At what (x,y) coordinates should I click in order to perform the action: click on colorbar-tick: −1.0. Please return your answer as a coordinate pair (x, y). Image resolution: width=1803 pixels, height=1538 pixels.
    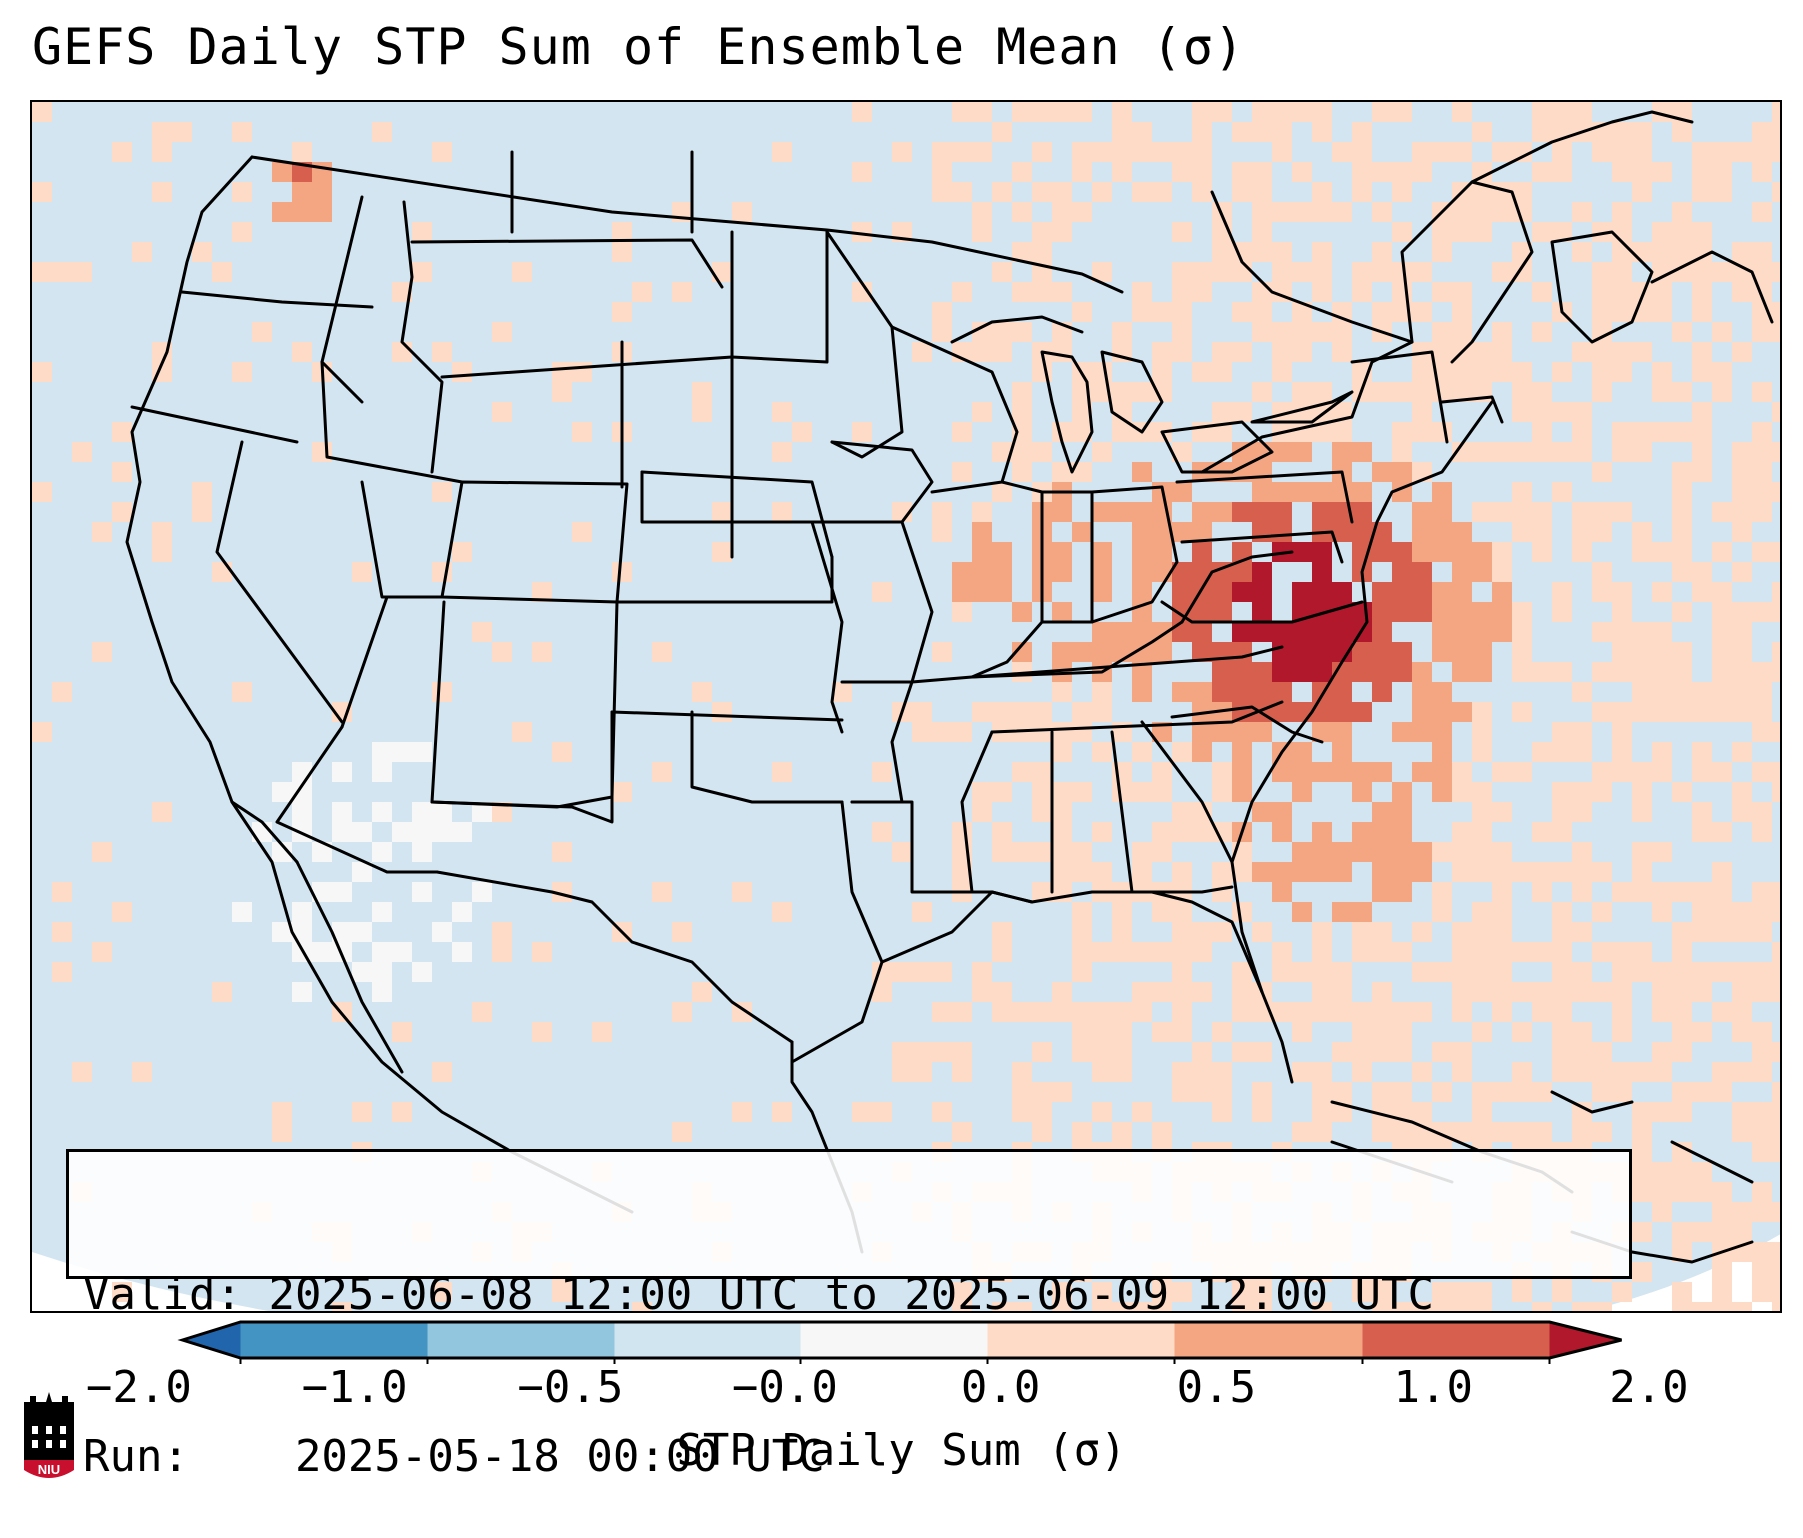
    Looking at the image, I should click on (354, 1387).